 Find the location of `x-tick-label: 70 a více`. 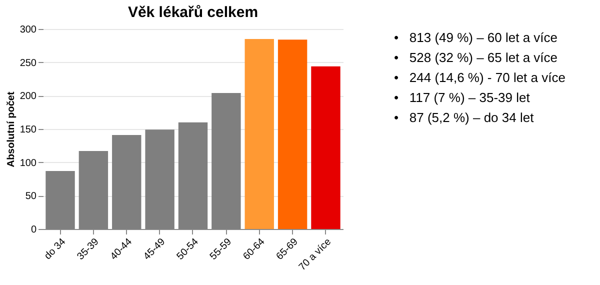

x-tick-label: 70 a více is located at coordinates (315, 254).